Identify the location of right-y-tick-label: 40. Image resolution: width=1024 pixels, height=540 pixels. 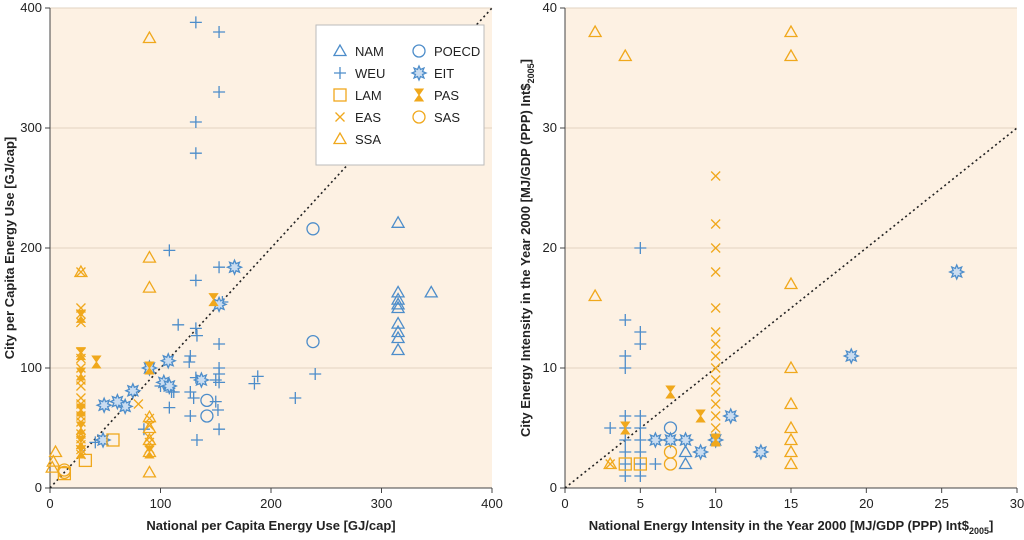
(550, 7).